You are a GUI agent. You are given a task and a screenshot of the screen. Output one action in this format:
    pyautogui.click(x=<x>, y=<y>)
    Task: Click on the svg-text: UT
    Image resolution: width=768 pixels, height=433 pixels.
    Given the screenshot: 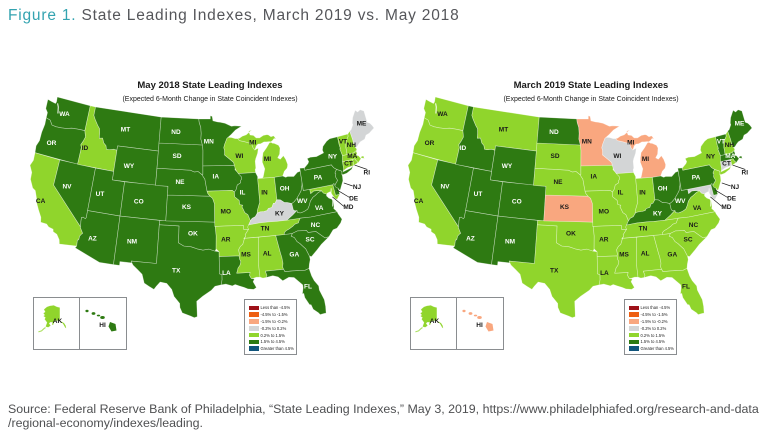 What is the action you would take?
    pyautogui.click(x=100, y=194)
    